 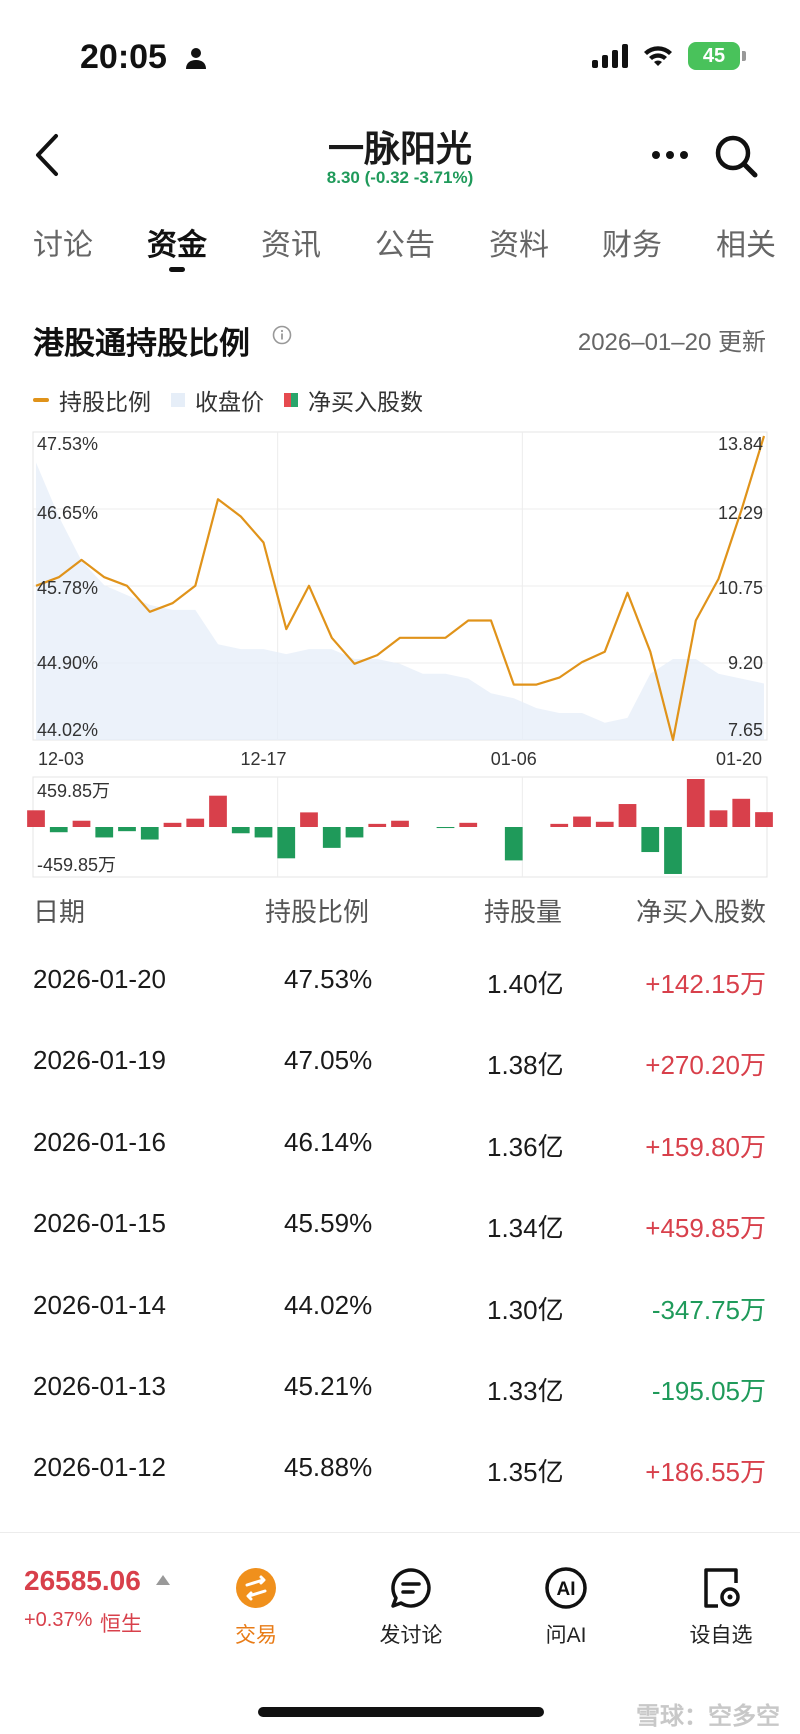 What do you see at coordinates (67, 444) in the screenshot?
I see `left-axis-tick: 47.53%` at bounding box center [67, 444].